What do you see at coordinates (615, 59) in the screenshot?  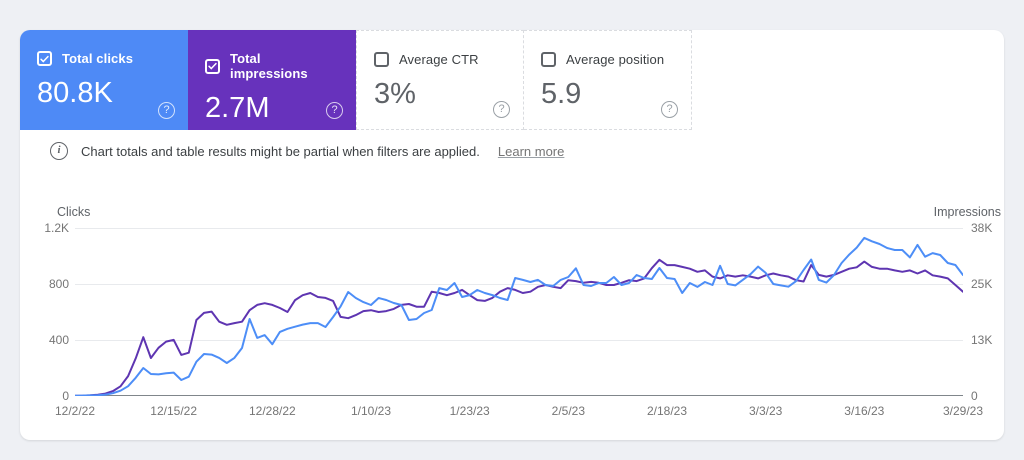 I see `card-label: Average position` at bounding box center [615, 59].